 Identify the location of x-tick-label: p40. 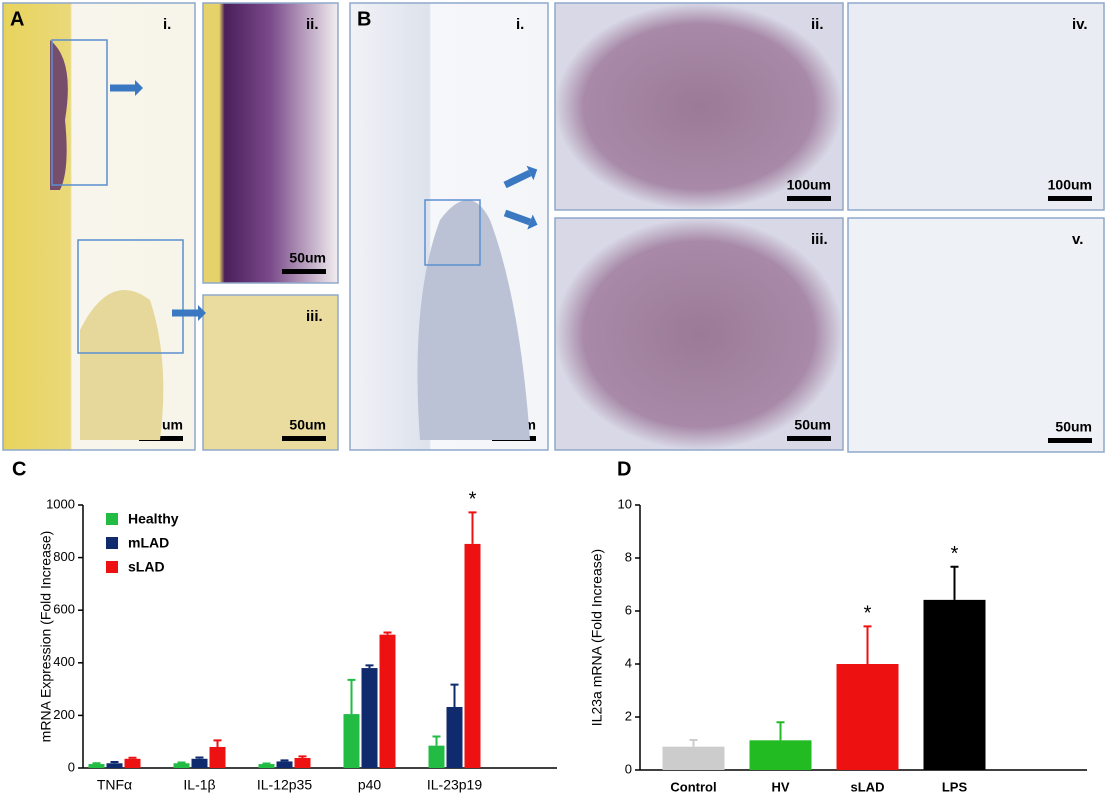
(370, 785).